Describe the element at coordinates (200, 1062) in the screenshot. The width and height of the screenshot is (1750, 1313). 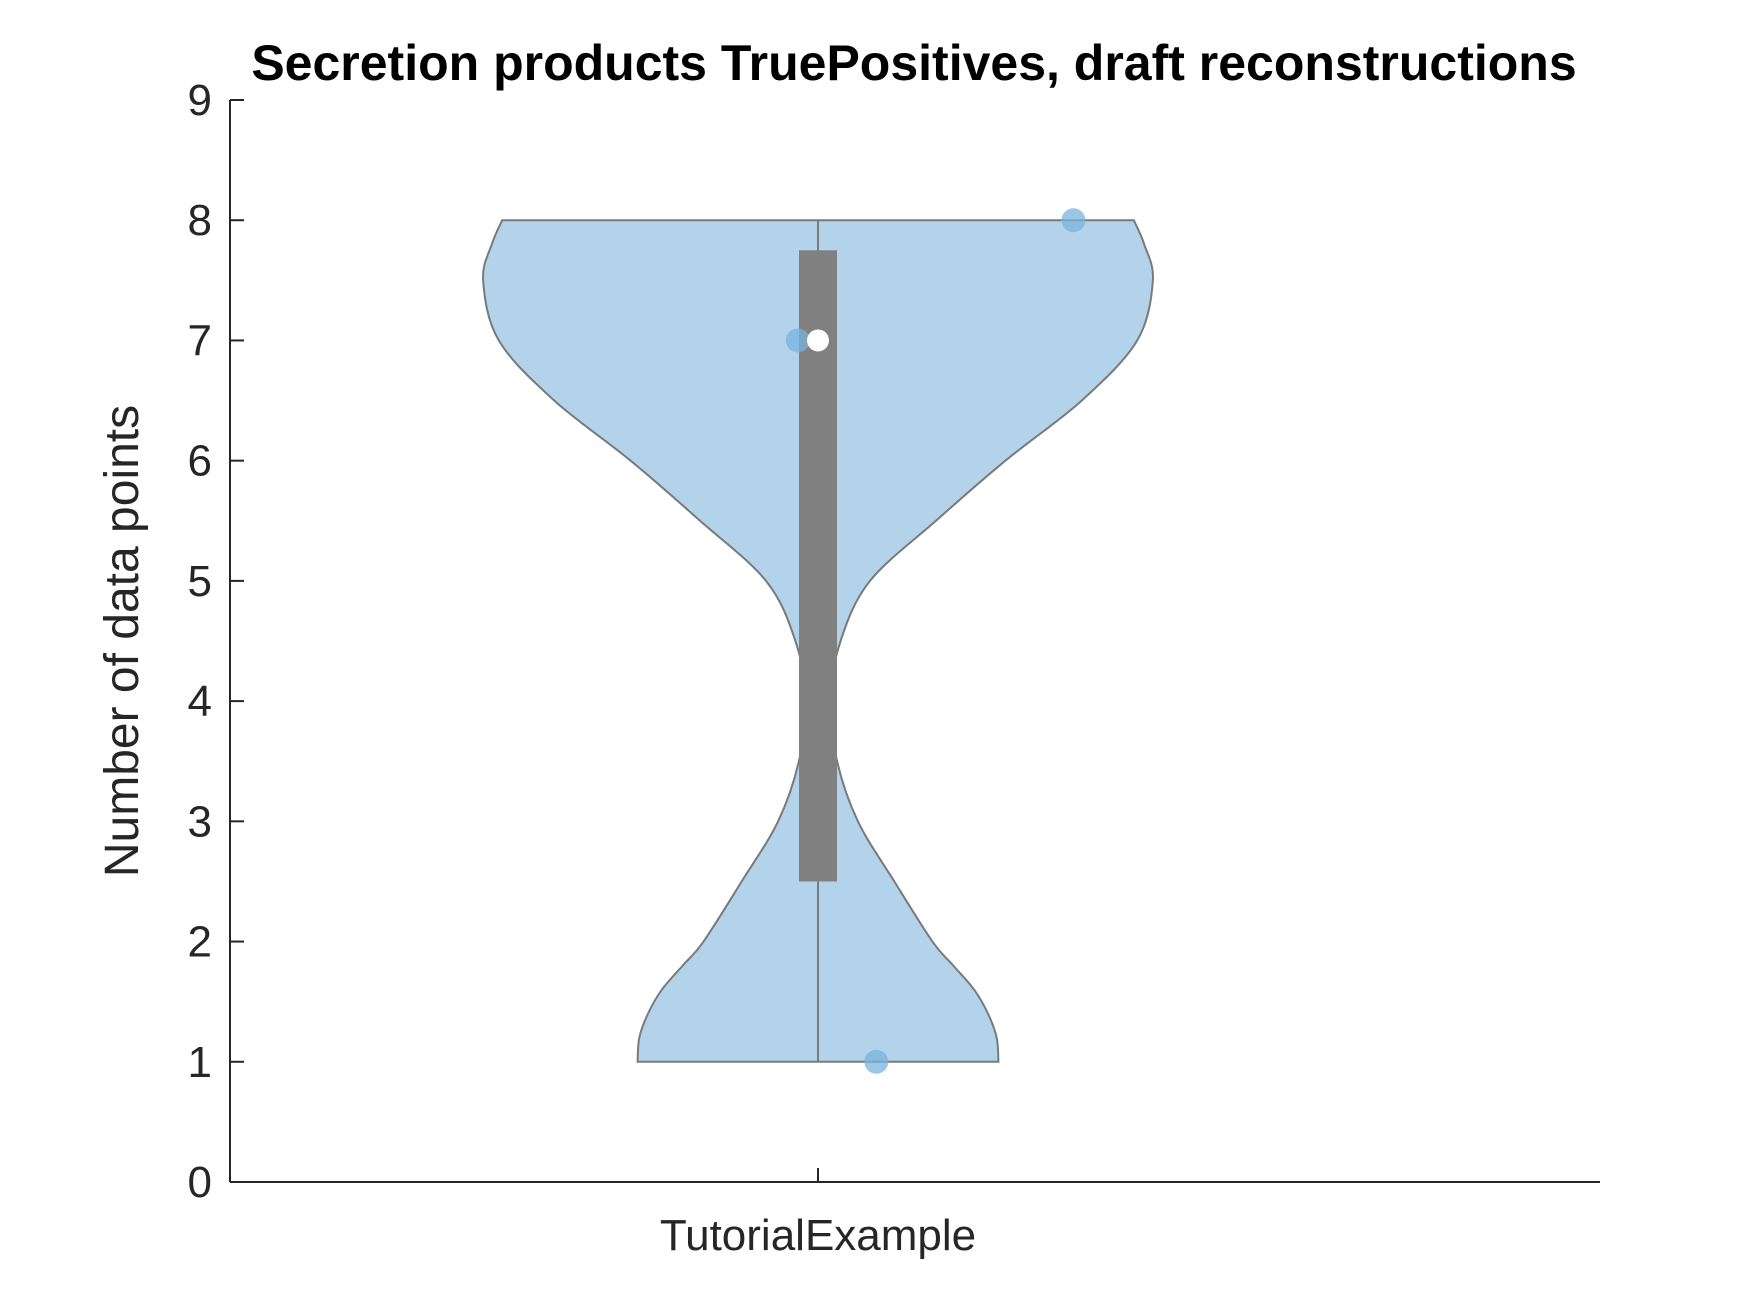
I see `y-tick-label: 1` at that location.